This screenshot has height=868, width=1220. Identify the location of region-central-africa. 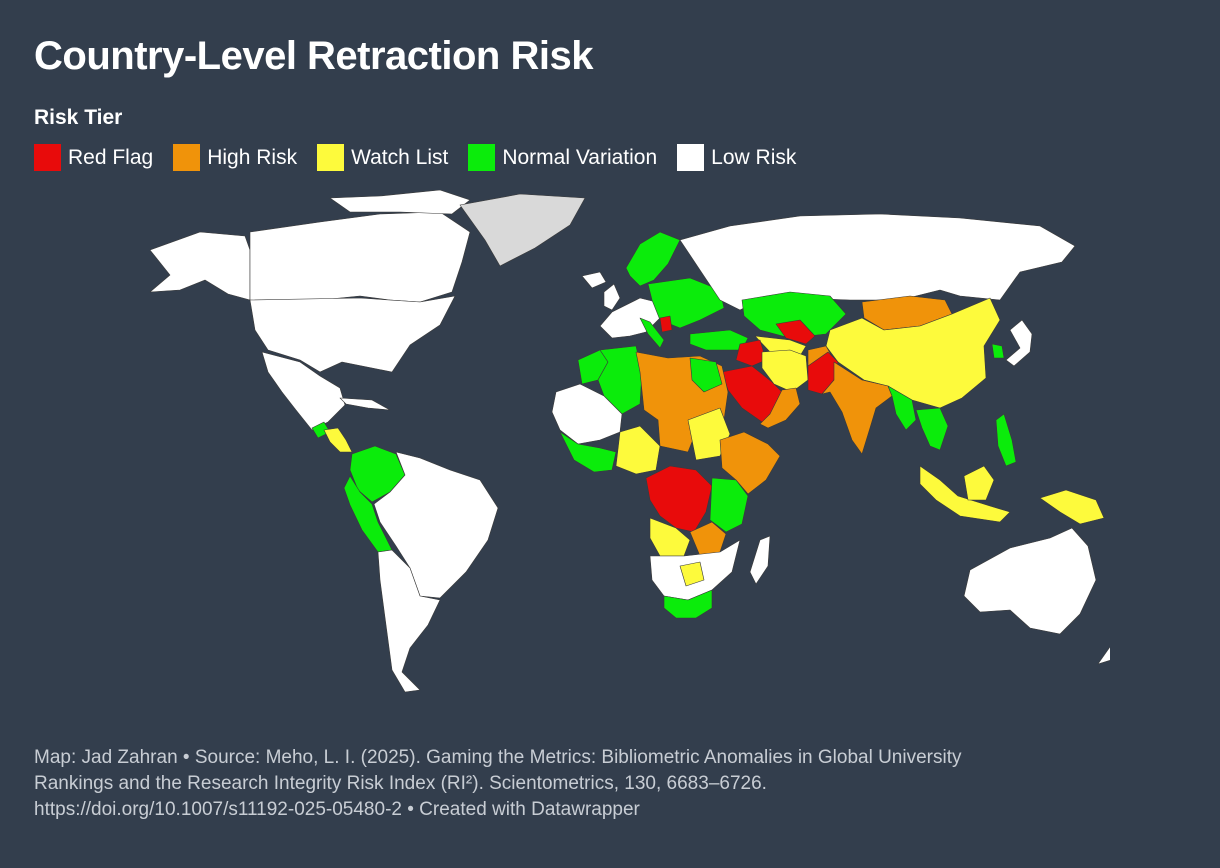
(679, 499).